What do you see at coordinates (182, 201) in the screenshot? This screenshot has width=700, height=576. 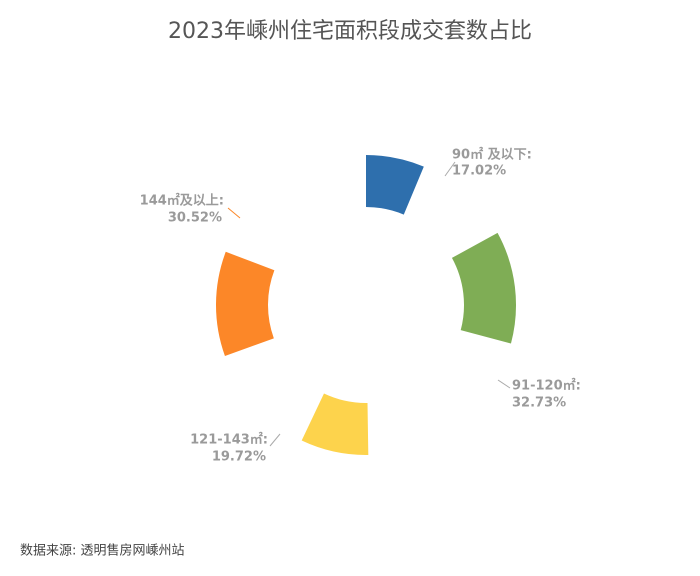 I see `data-label-name: 144㎡及以上:` at bounding box center [182, 201].